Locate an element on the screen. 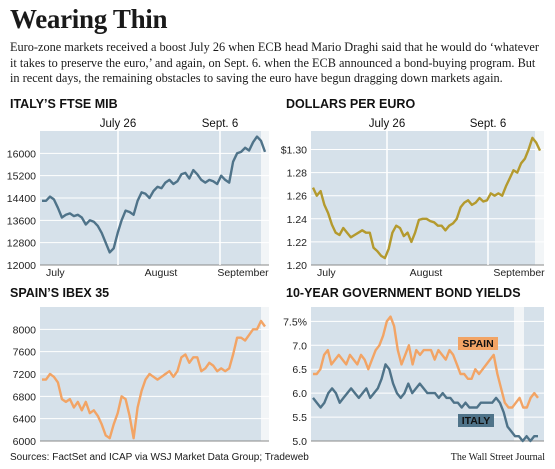  chart-1-ytick: 14400 is located at coordinates (21, 199).